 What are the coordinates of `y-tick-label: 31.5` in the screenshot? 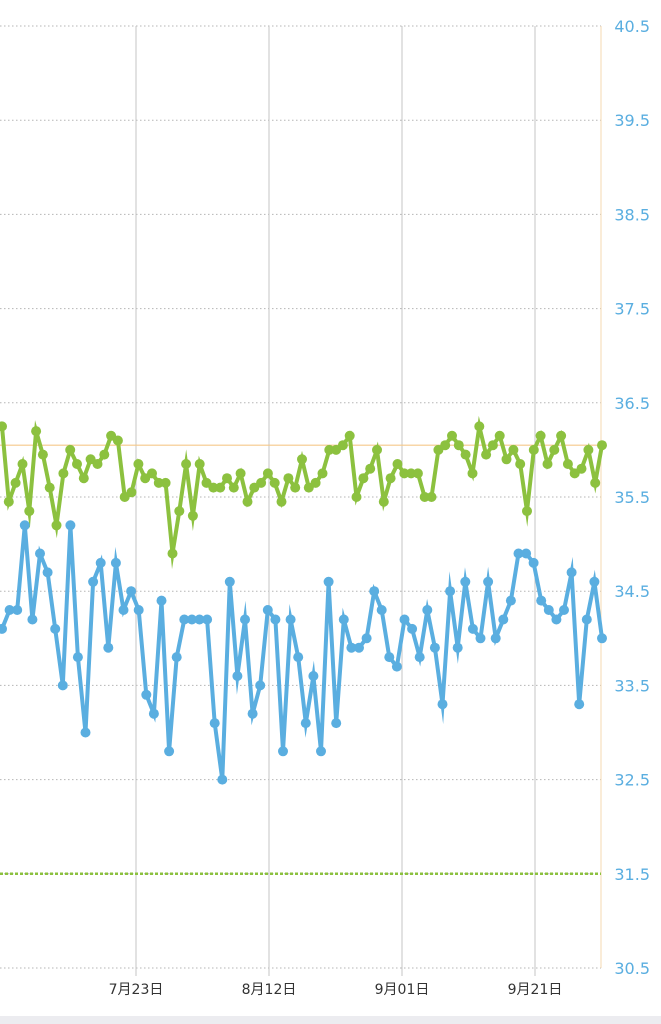 It's located at (632, 874).